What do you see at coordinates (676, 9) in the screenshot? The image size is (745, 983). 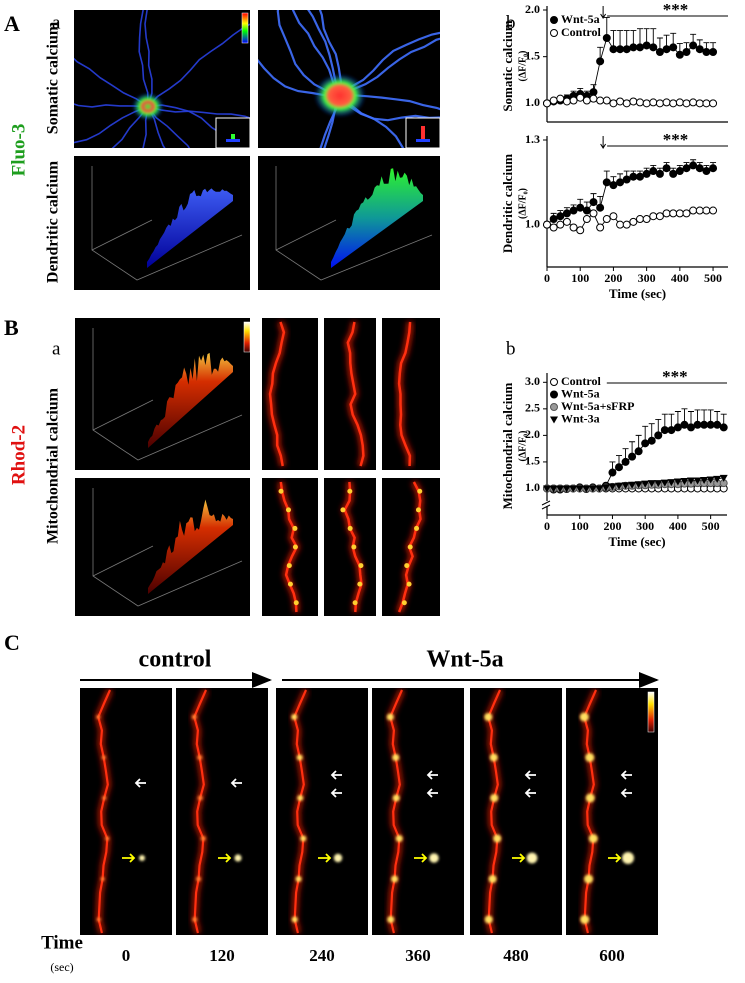 I see `significance: ***` at bounding box center [676, 9].